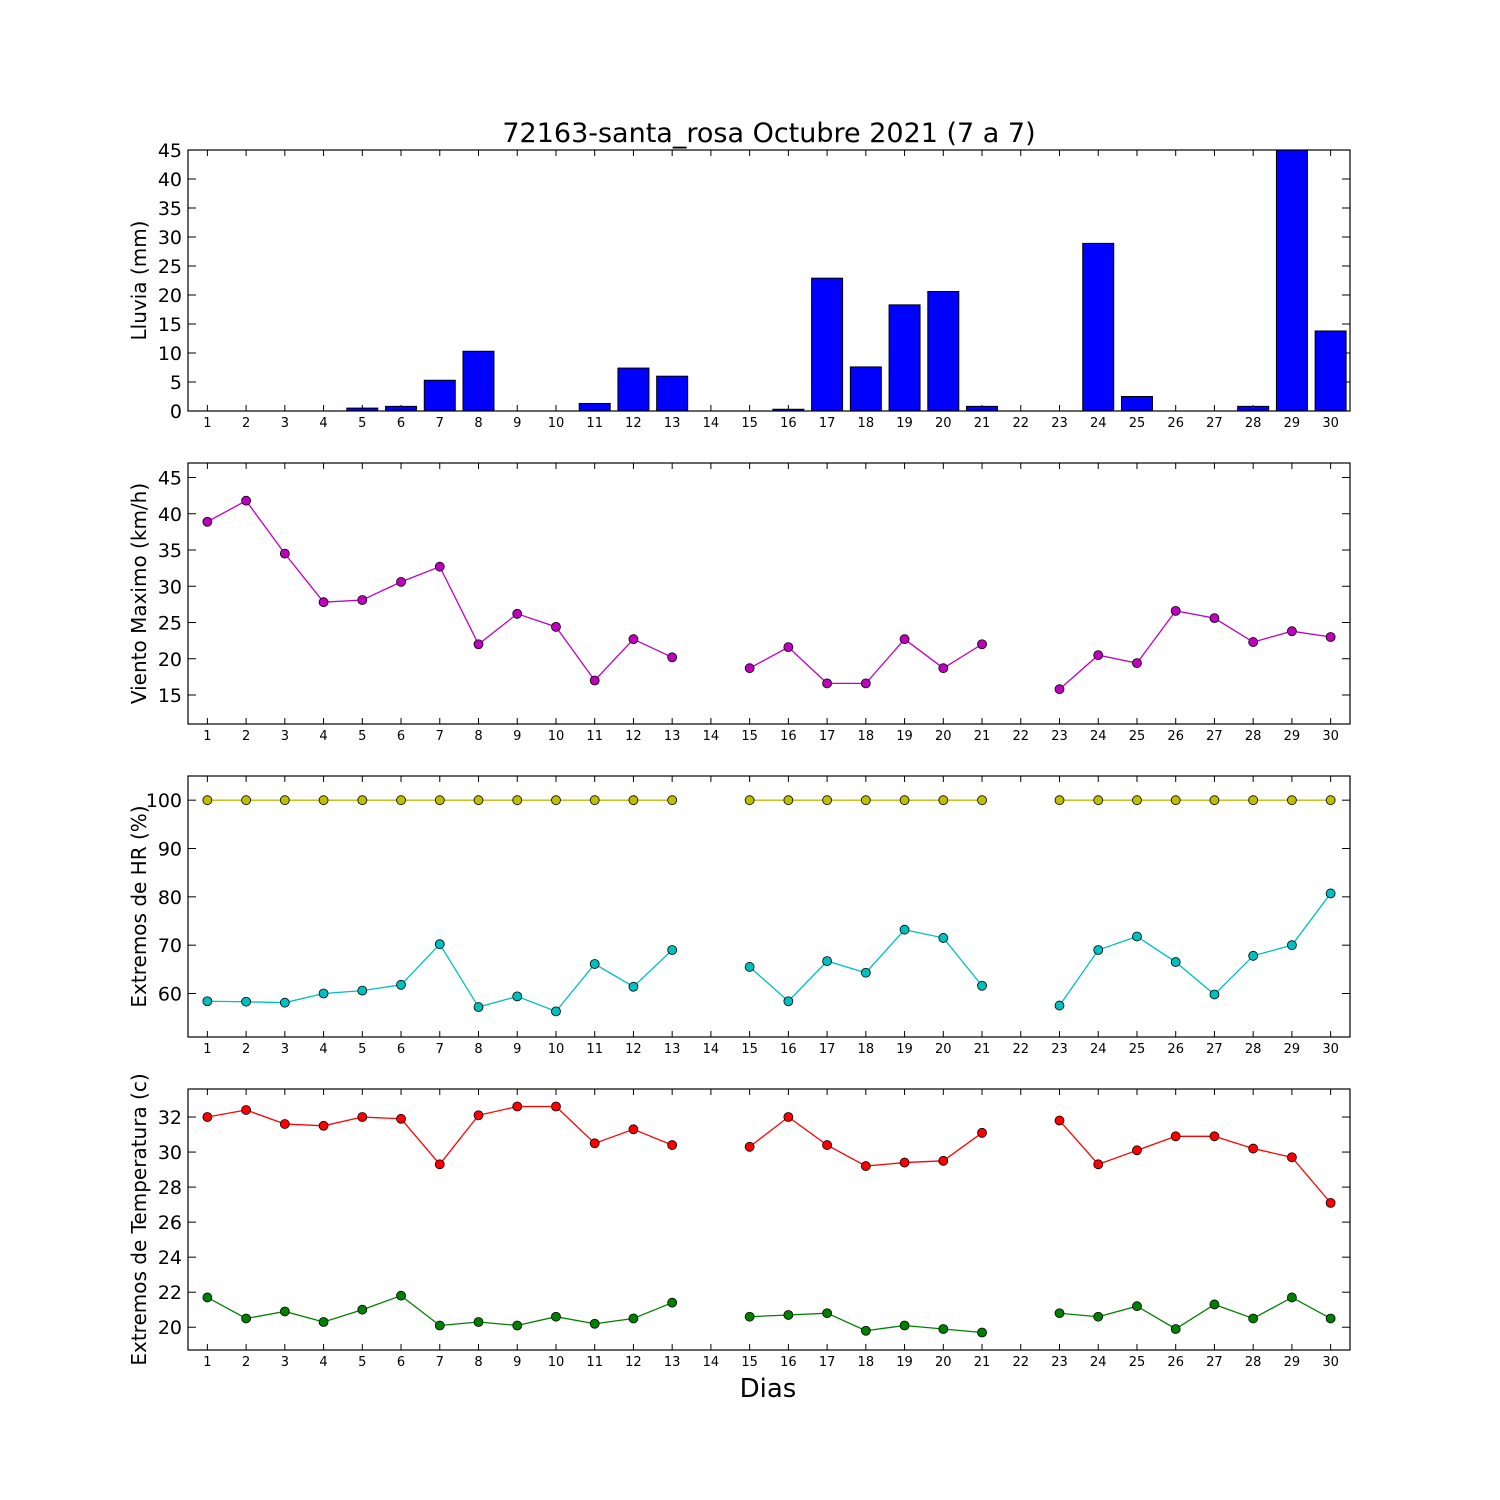 The height and width of the screenshot is (1500, 1500). I want to click on x-tick-label: 25, so click(1137, 423).